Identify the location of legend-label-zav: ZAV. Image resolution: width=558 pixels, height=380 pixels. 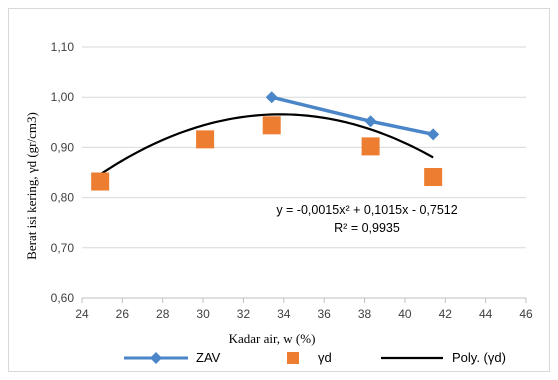
(208, 357).